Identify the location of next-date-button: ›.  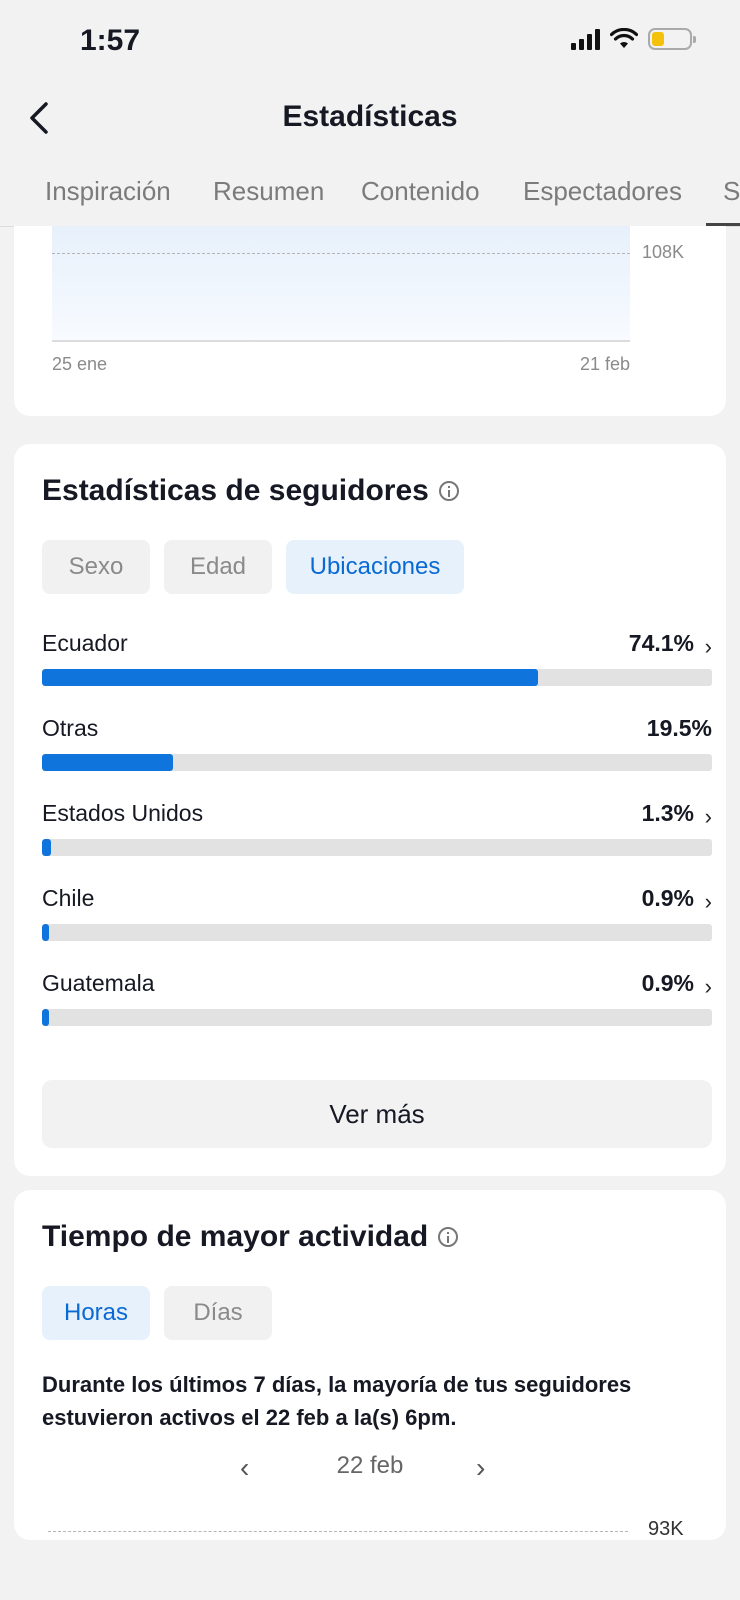
(481, 1467).